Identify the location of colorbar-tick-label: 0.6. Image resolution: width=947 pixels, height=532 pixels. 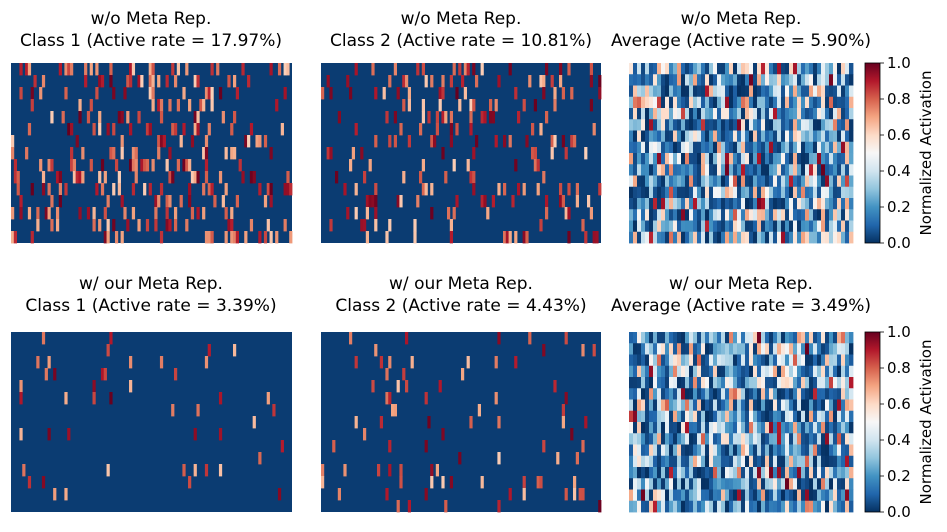
(899, 404).